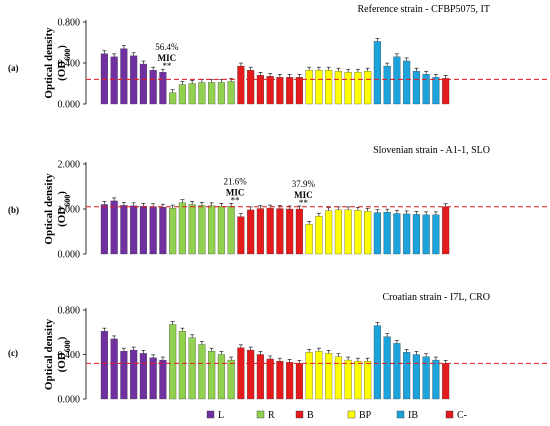  I want to click on annotation-percent: 37.9%, so click(304, 184).